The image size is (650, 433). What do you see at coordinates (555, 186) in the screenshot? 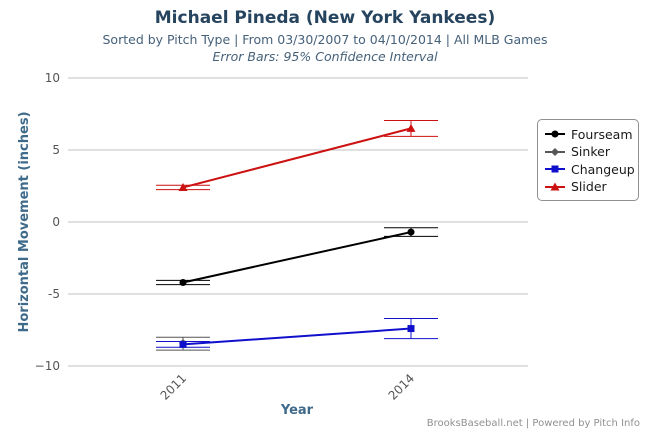
I see `slider-legend-symbol` at bounding box center [555, 186].